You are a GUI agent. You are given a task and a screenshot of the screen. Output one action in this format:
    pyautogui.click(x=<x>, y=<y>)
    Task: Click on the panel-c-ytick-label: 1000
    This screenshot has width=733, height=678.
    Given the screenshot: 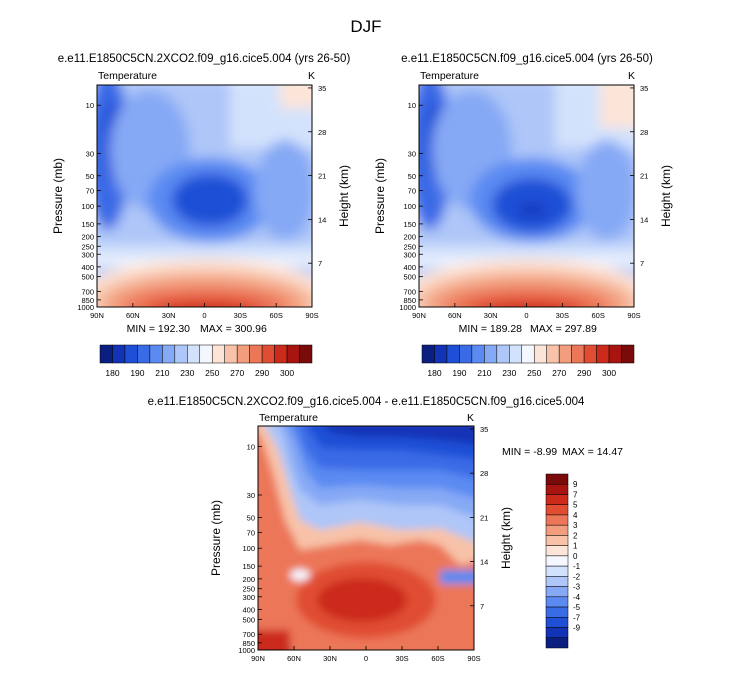 What is the action you would take?
    pyautogui.click(x=246, y=650)
    